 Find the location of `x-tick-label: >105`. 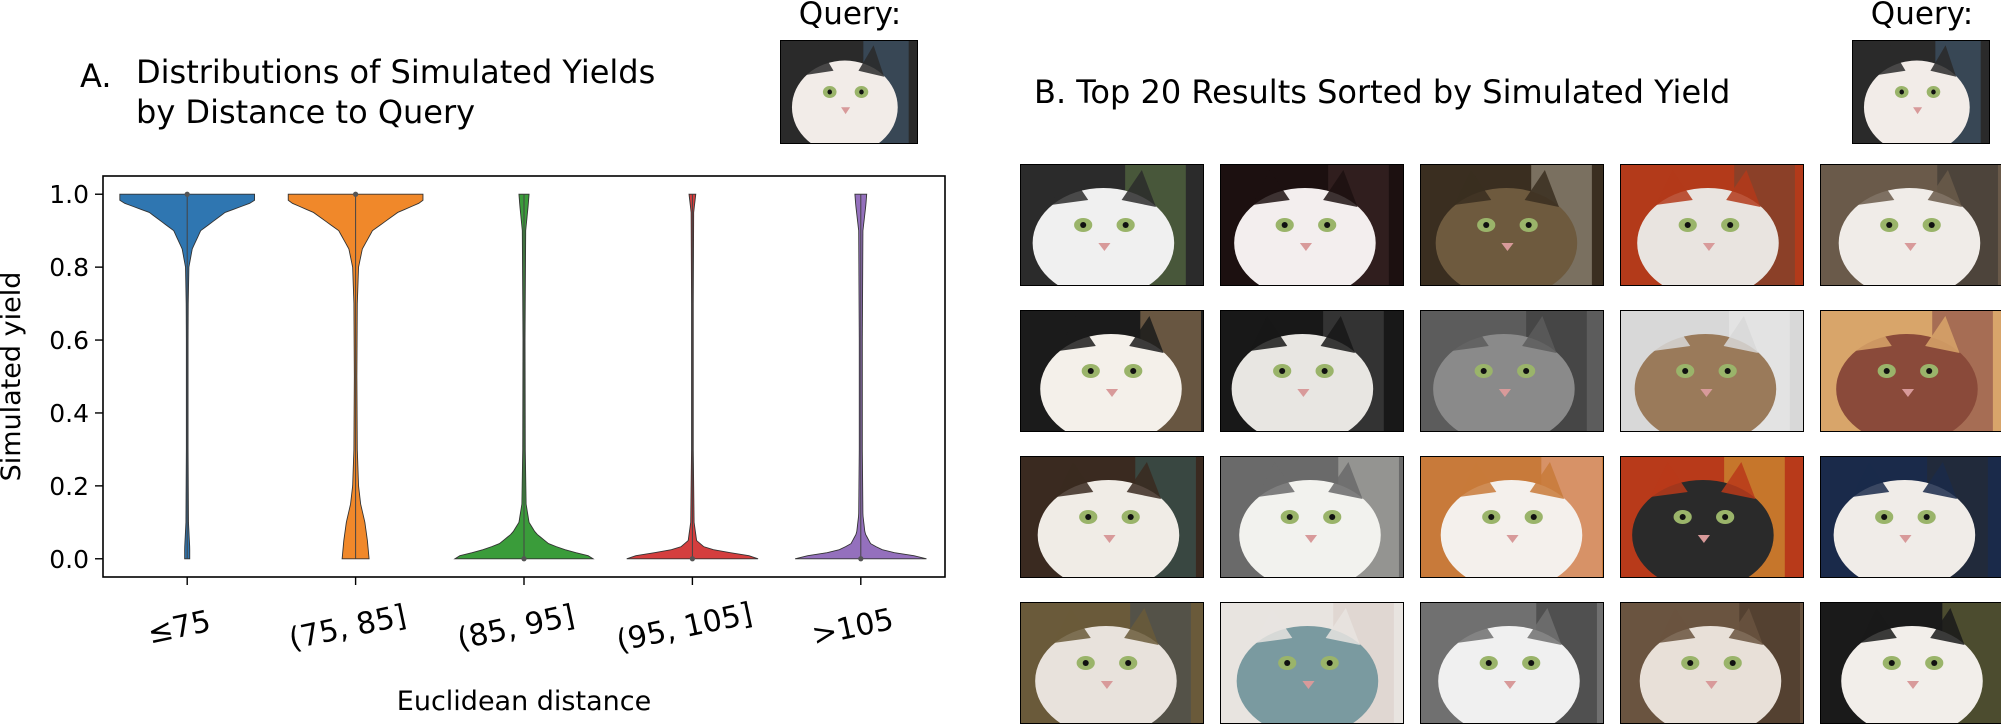

x-tick-label: >105 is located at coordinates (853, 627).